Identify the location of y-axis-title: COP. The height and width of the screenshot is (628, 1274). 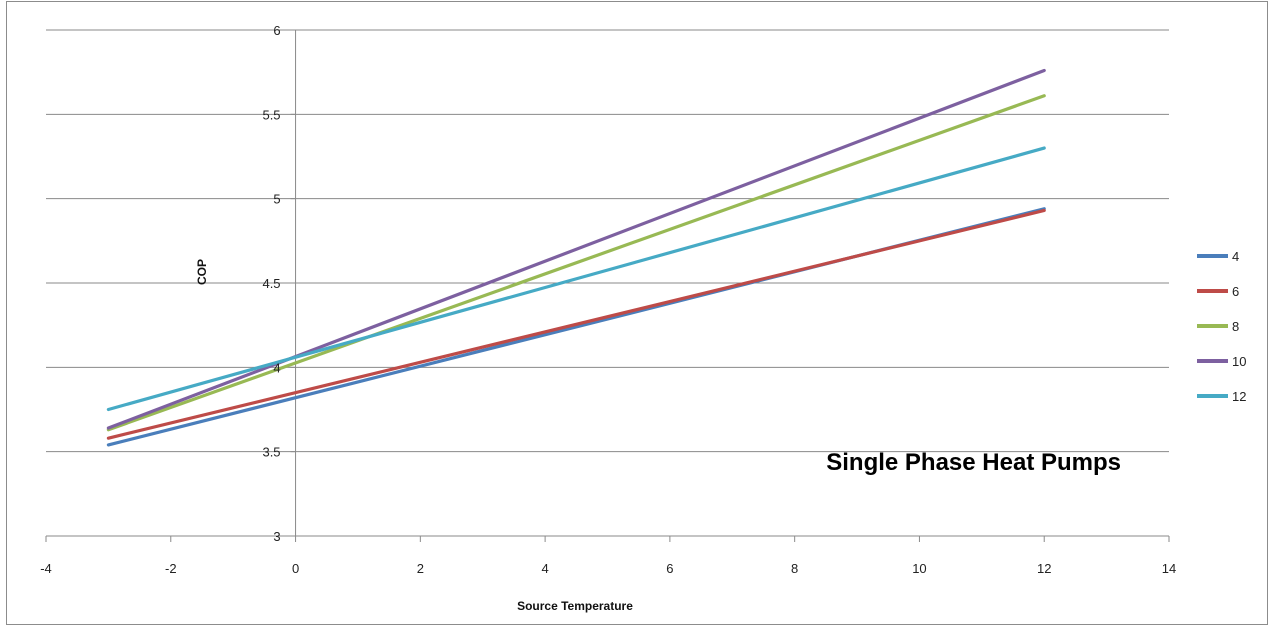
(202, 272).